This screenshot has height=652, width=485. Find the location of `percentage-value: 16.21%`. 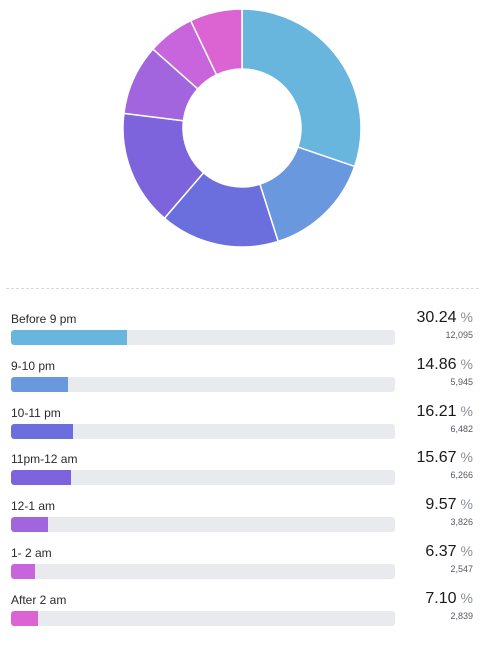

percentage-value: 16.21% is located at coordinates (445, 411).